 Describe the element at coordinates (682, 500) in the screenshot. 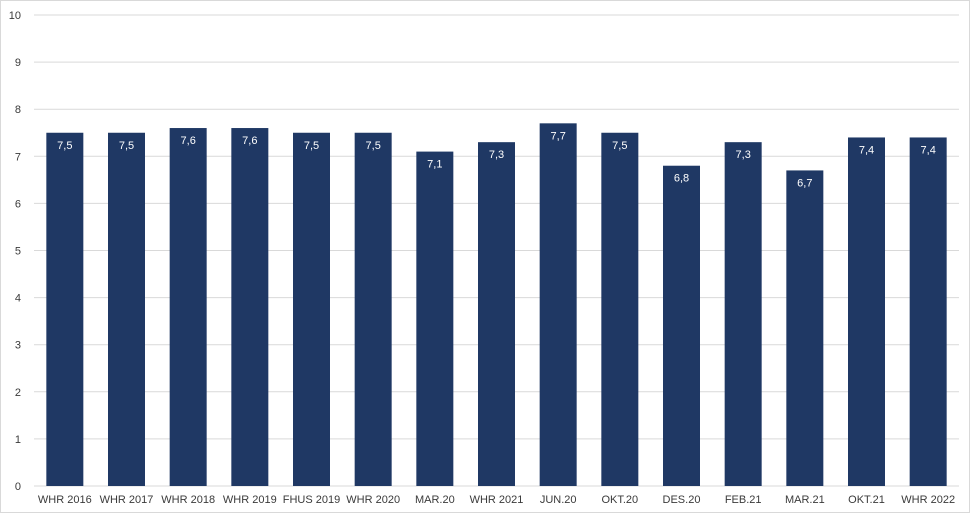

I see `x-tick-label: DES.20` at that location.